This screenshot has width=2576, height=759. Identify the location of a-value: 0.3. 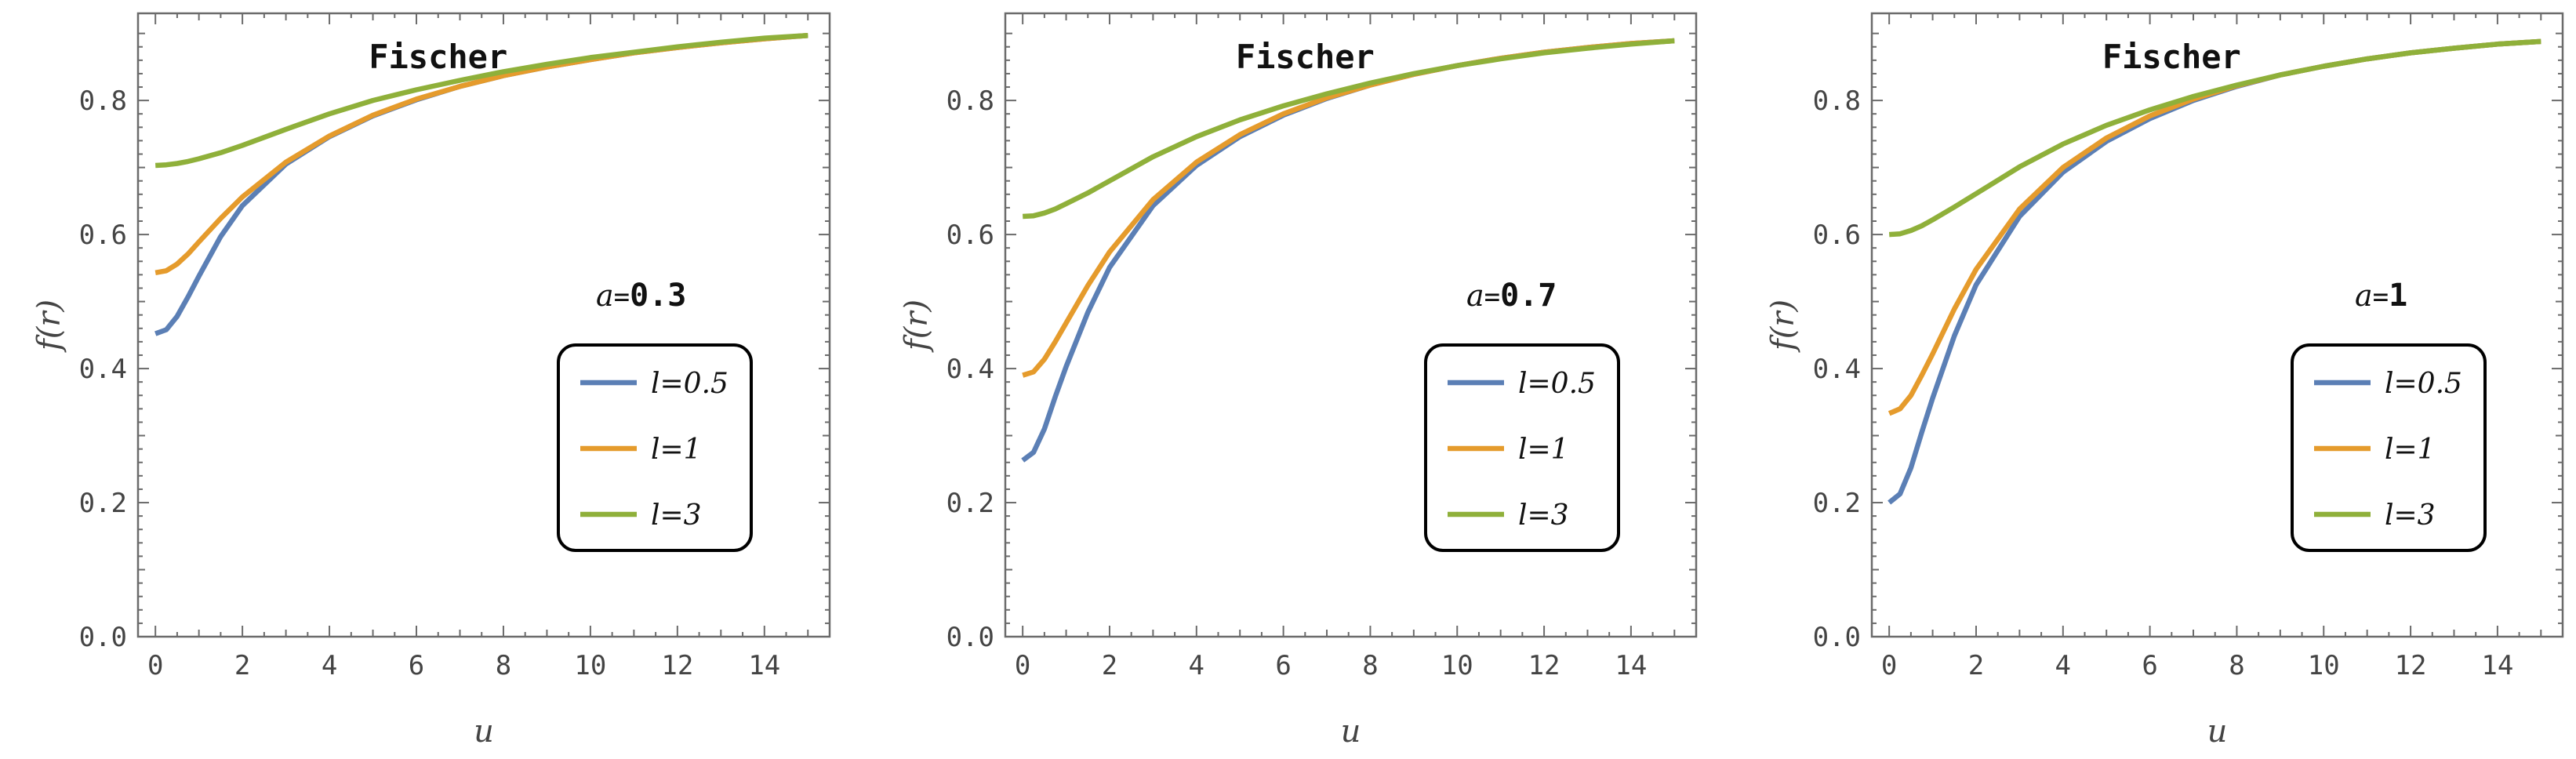
(658, 296).